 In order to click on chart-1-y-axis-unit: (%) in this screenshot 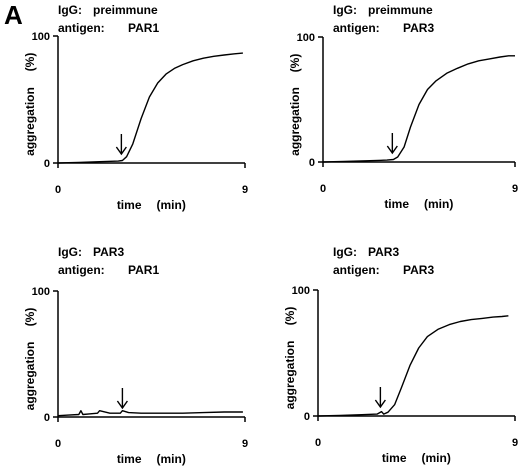, I will do `click(30, 62)`.